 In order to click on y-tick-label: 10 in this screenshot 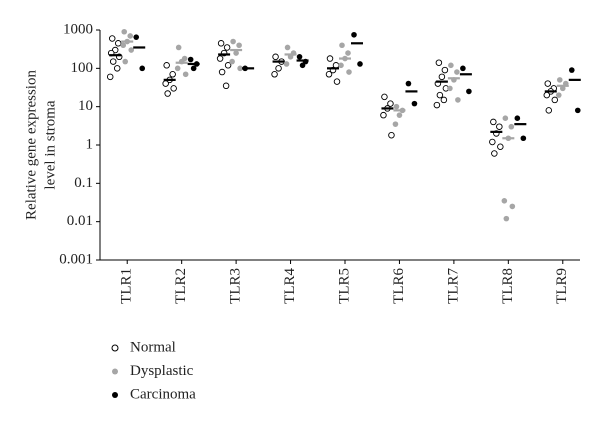, I will do `click(85, 106)`.